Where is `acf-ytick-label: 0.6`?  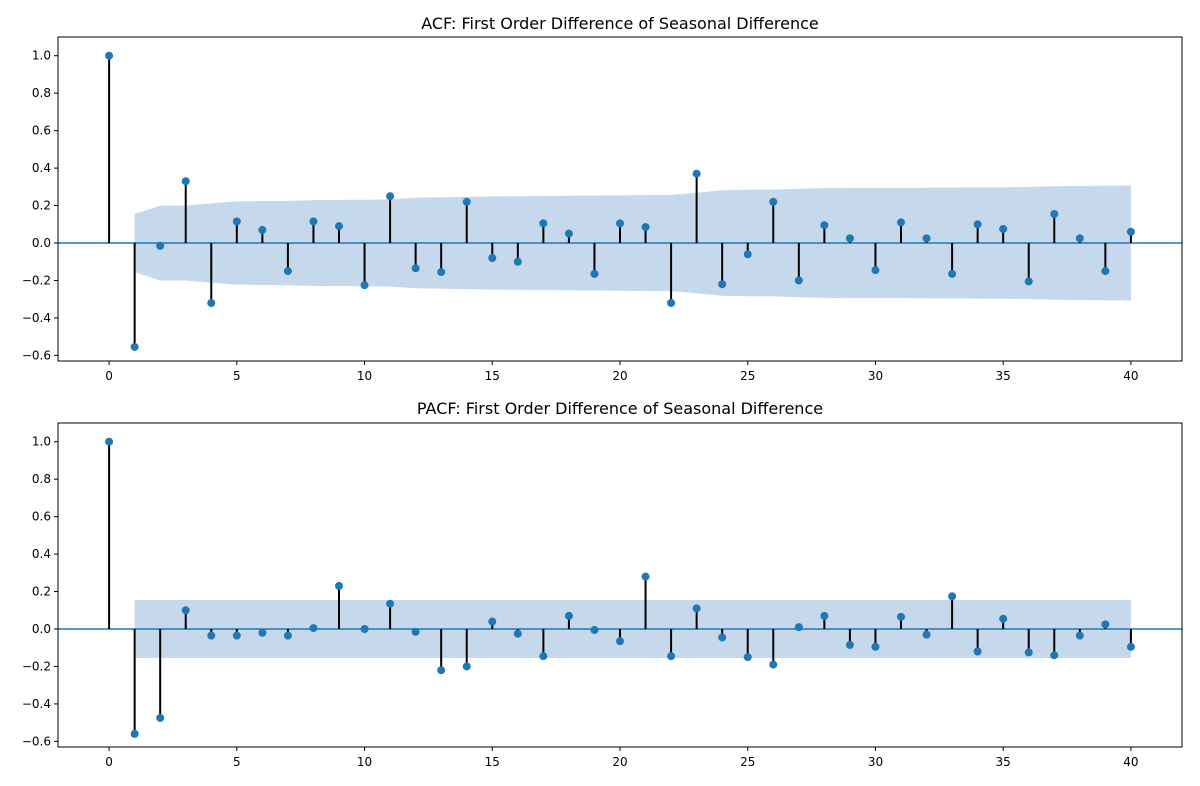 acf-ytick-label: 0.6 is located at coordinates (41, 131).